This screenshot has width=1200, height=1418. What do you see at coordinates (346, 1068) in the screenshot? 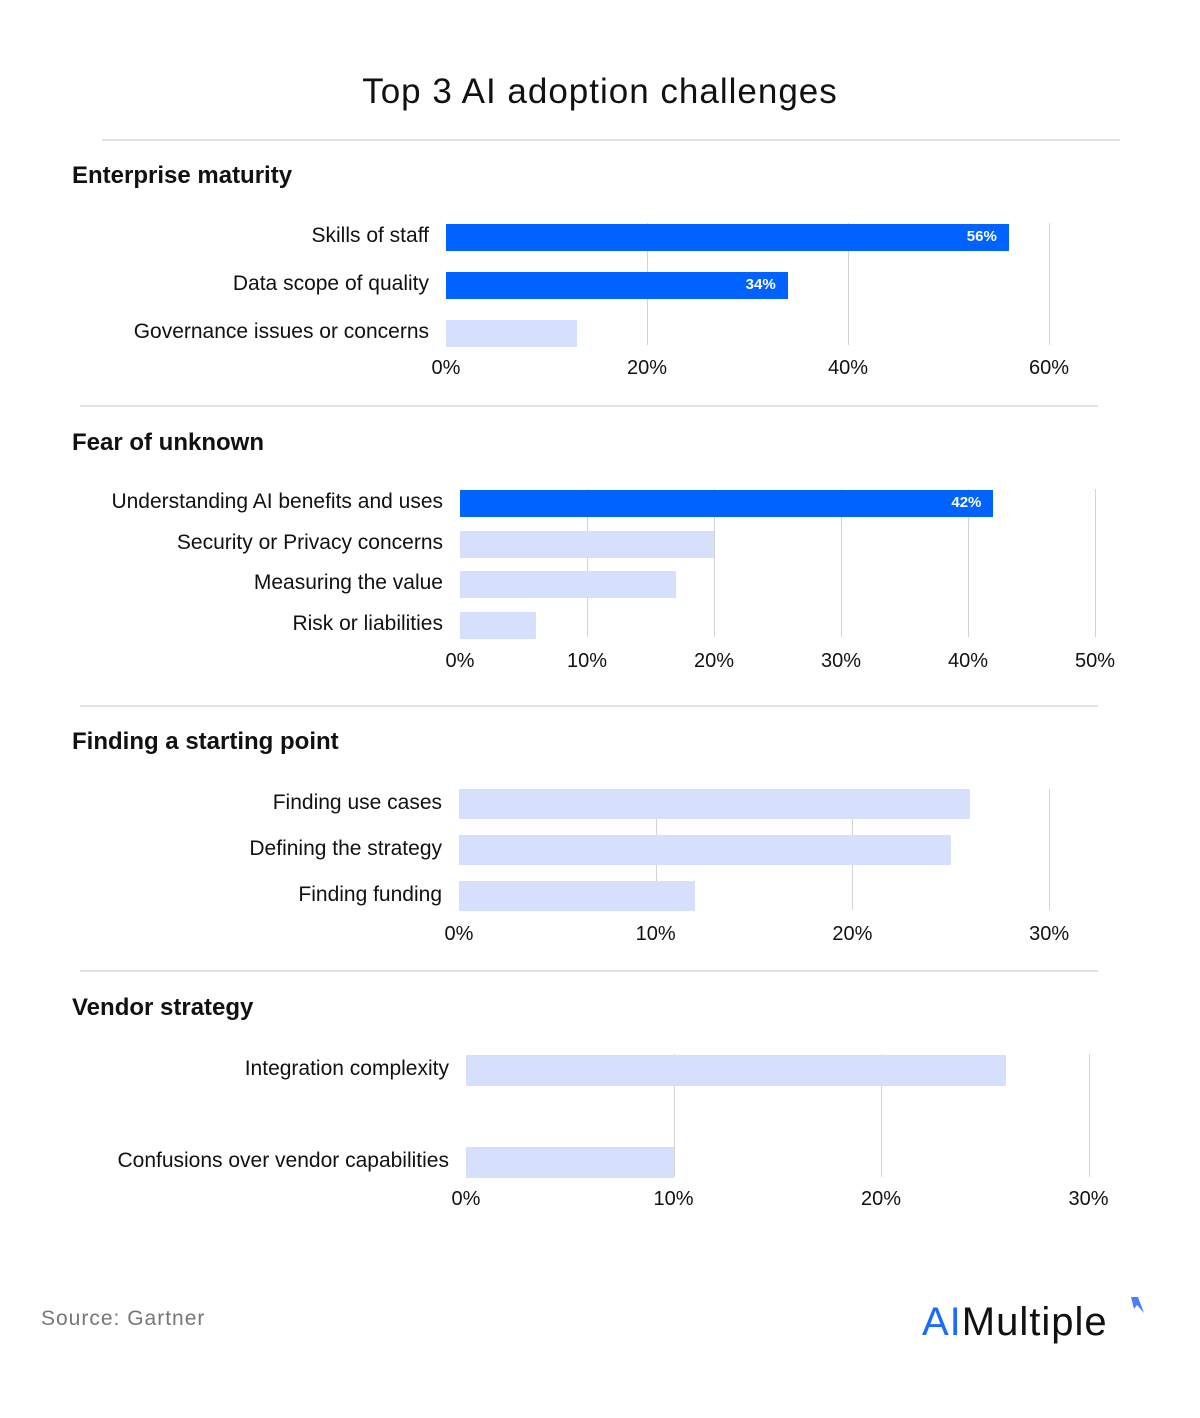
I see `category-label: Integration complexity` at bounding box center [346, 1068].